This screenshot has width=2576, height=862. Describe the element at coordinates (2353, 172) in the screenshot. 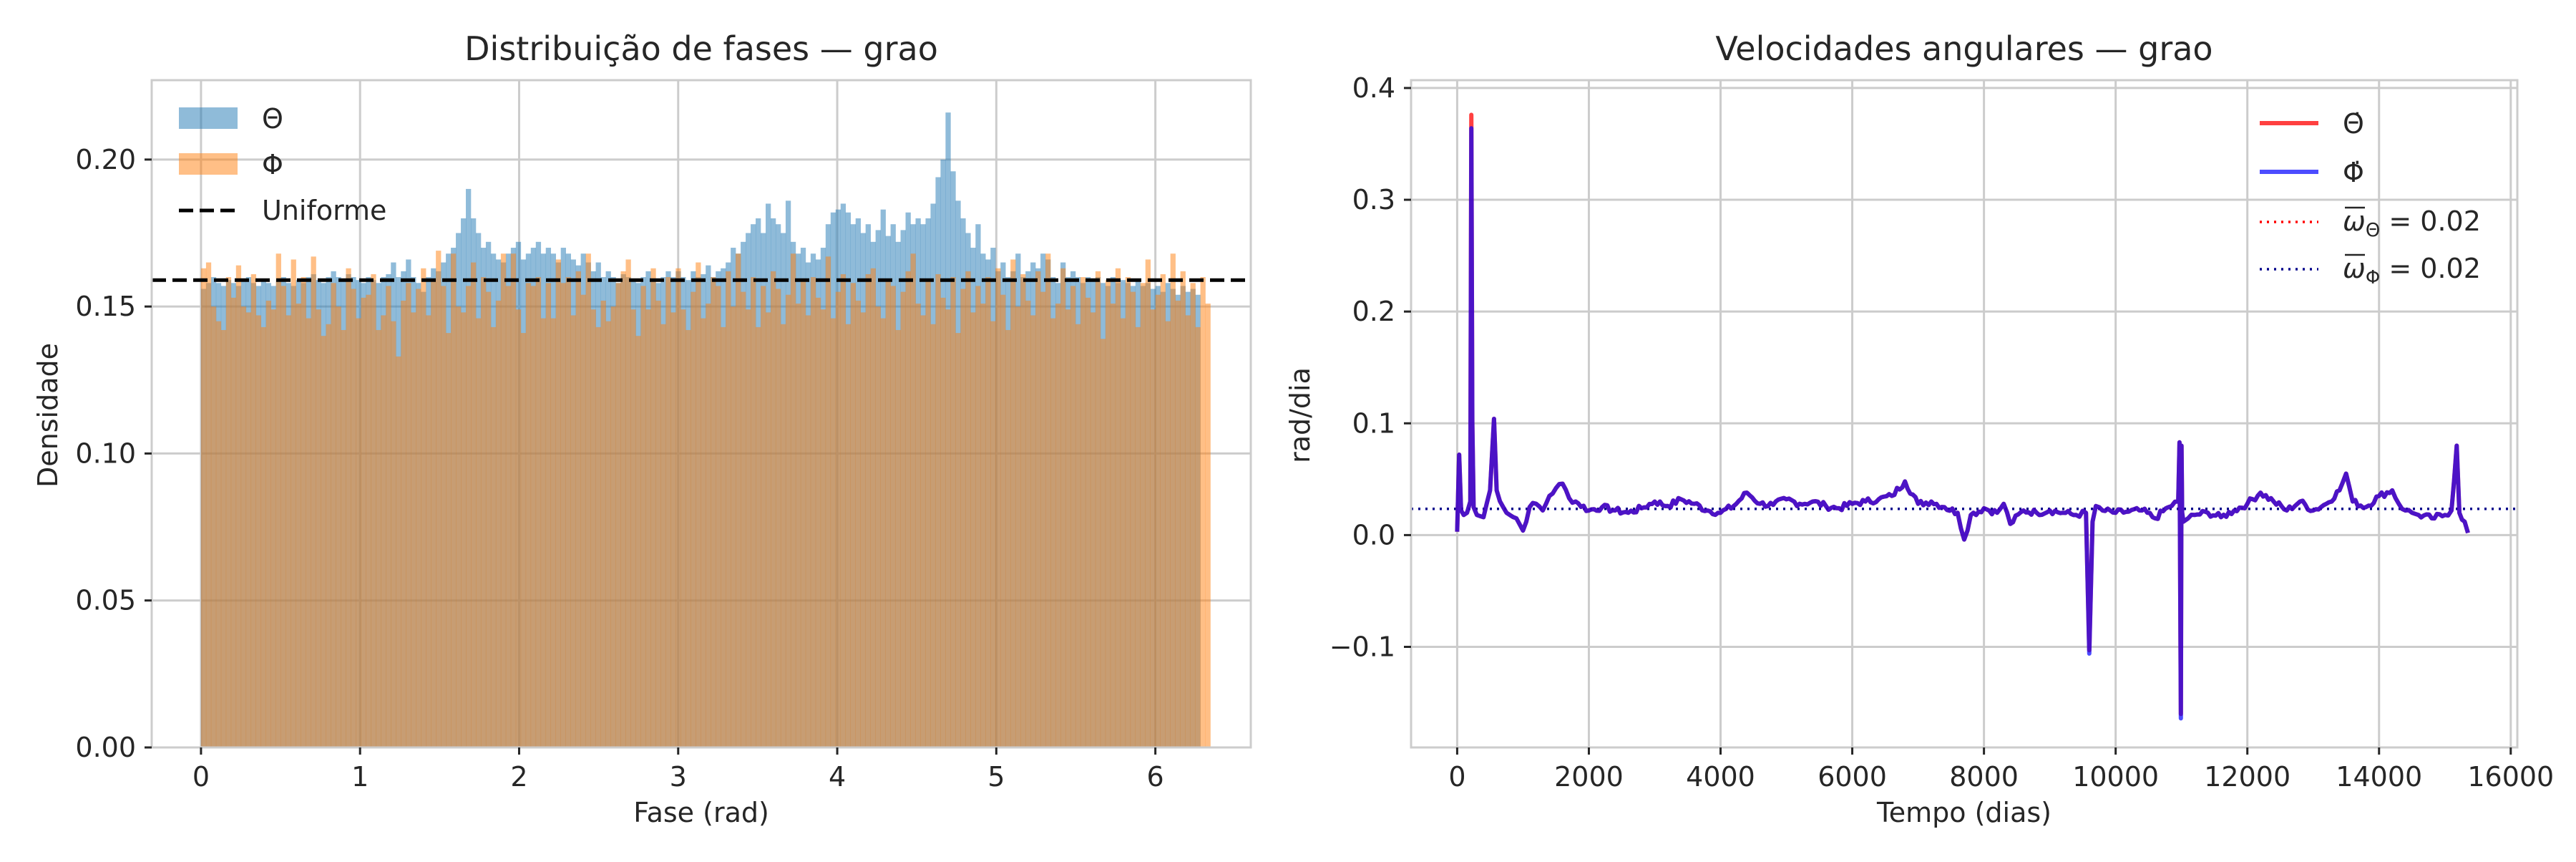

I see `legend-label-phi-dot: Φ̇` at that location.